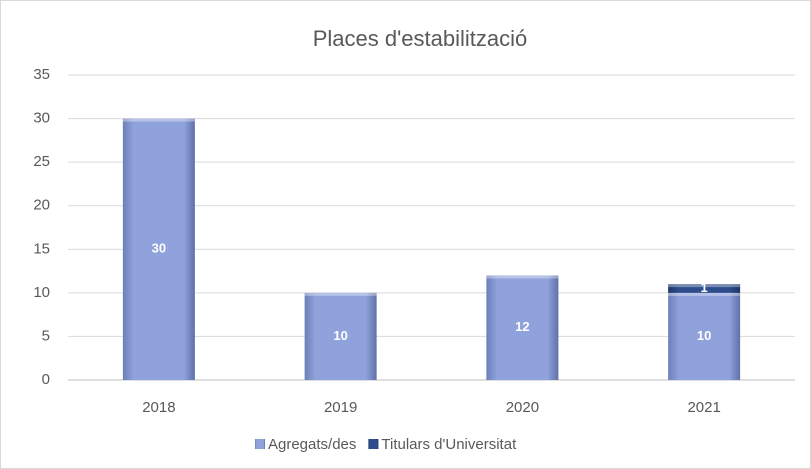 The height and width of the screenshot is (469, 811). Describe the element at coordinates (420, 38) in the screenshot. I see `chart-title: Places d'estabilització` at that location.